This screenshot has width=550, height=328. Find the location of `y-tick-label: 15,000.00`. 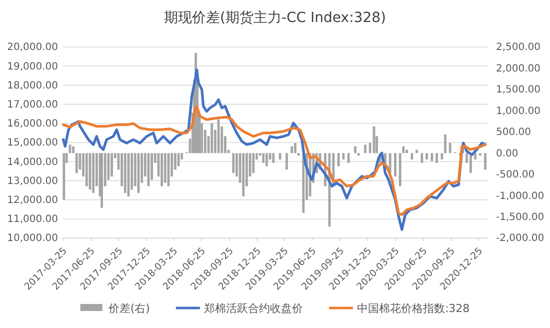

y-tick-label: 15,000.00 is located at coordinates (32, 143).